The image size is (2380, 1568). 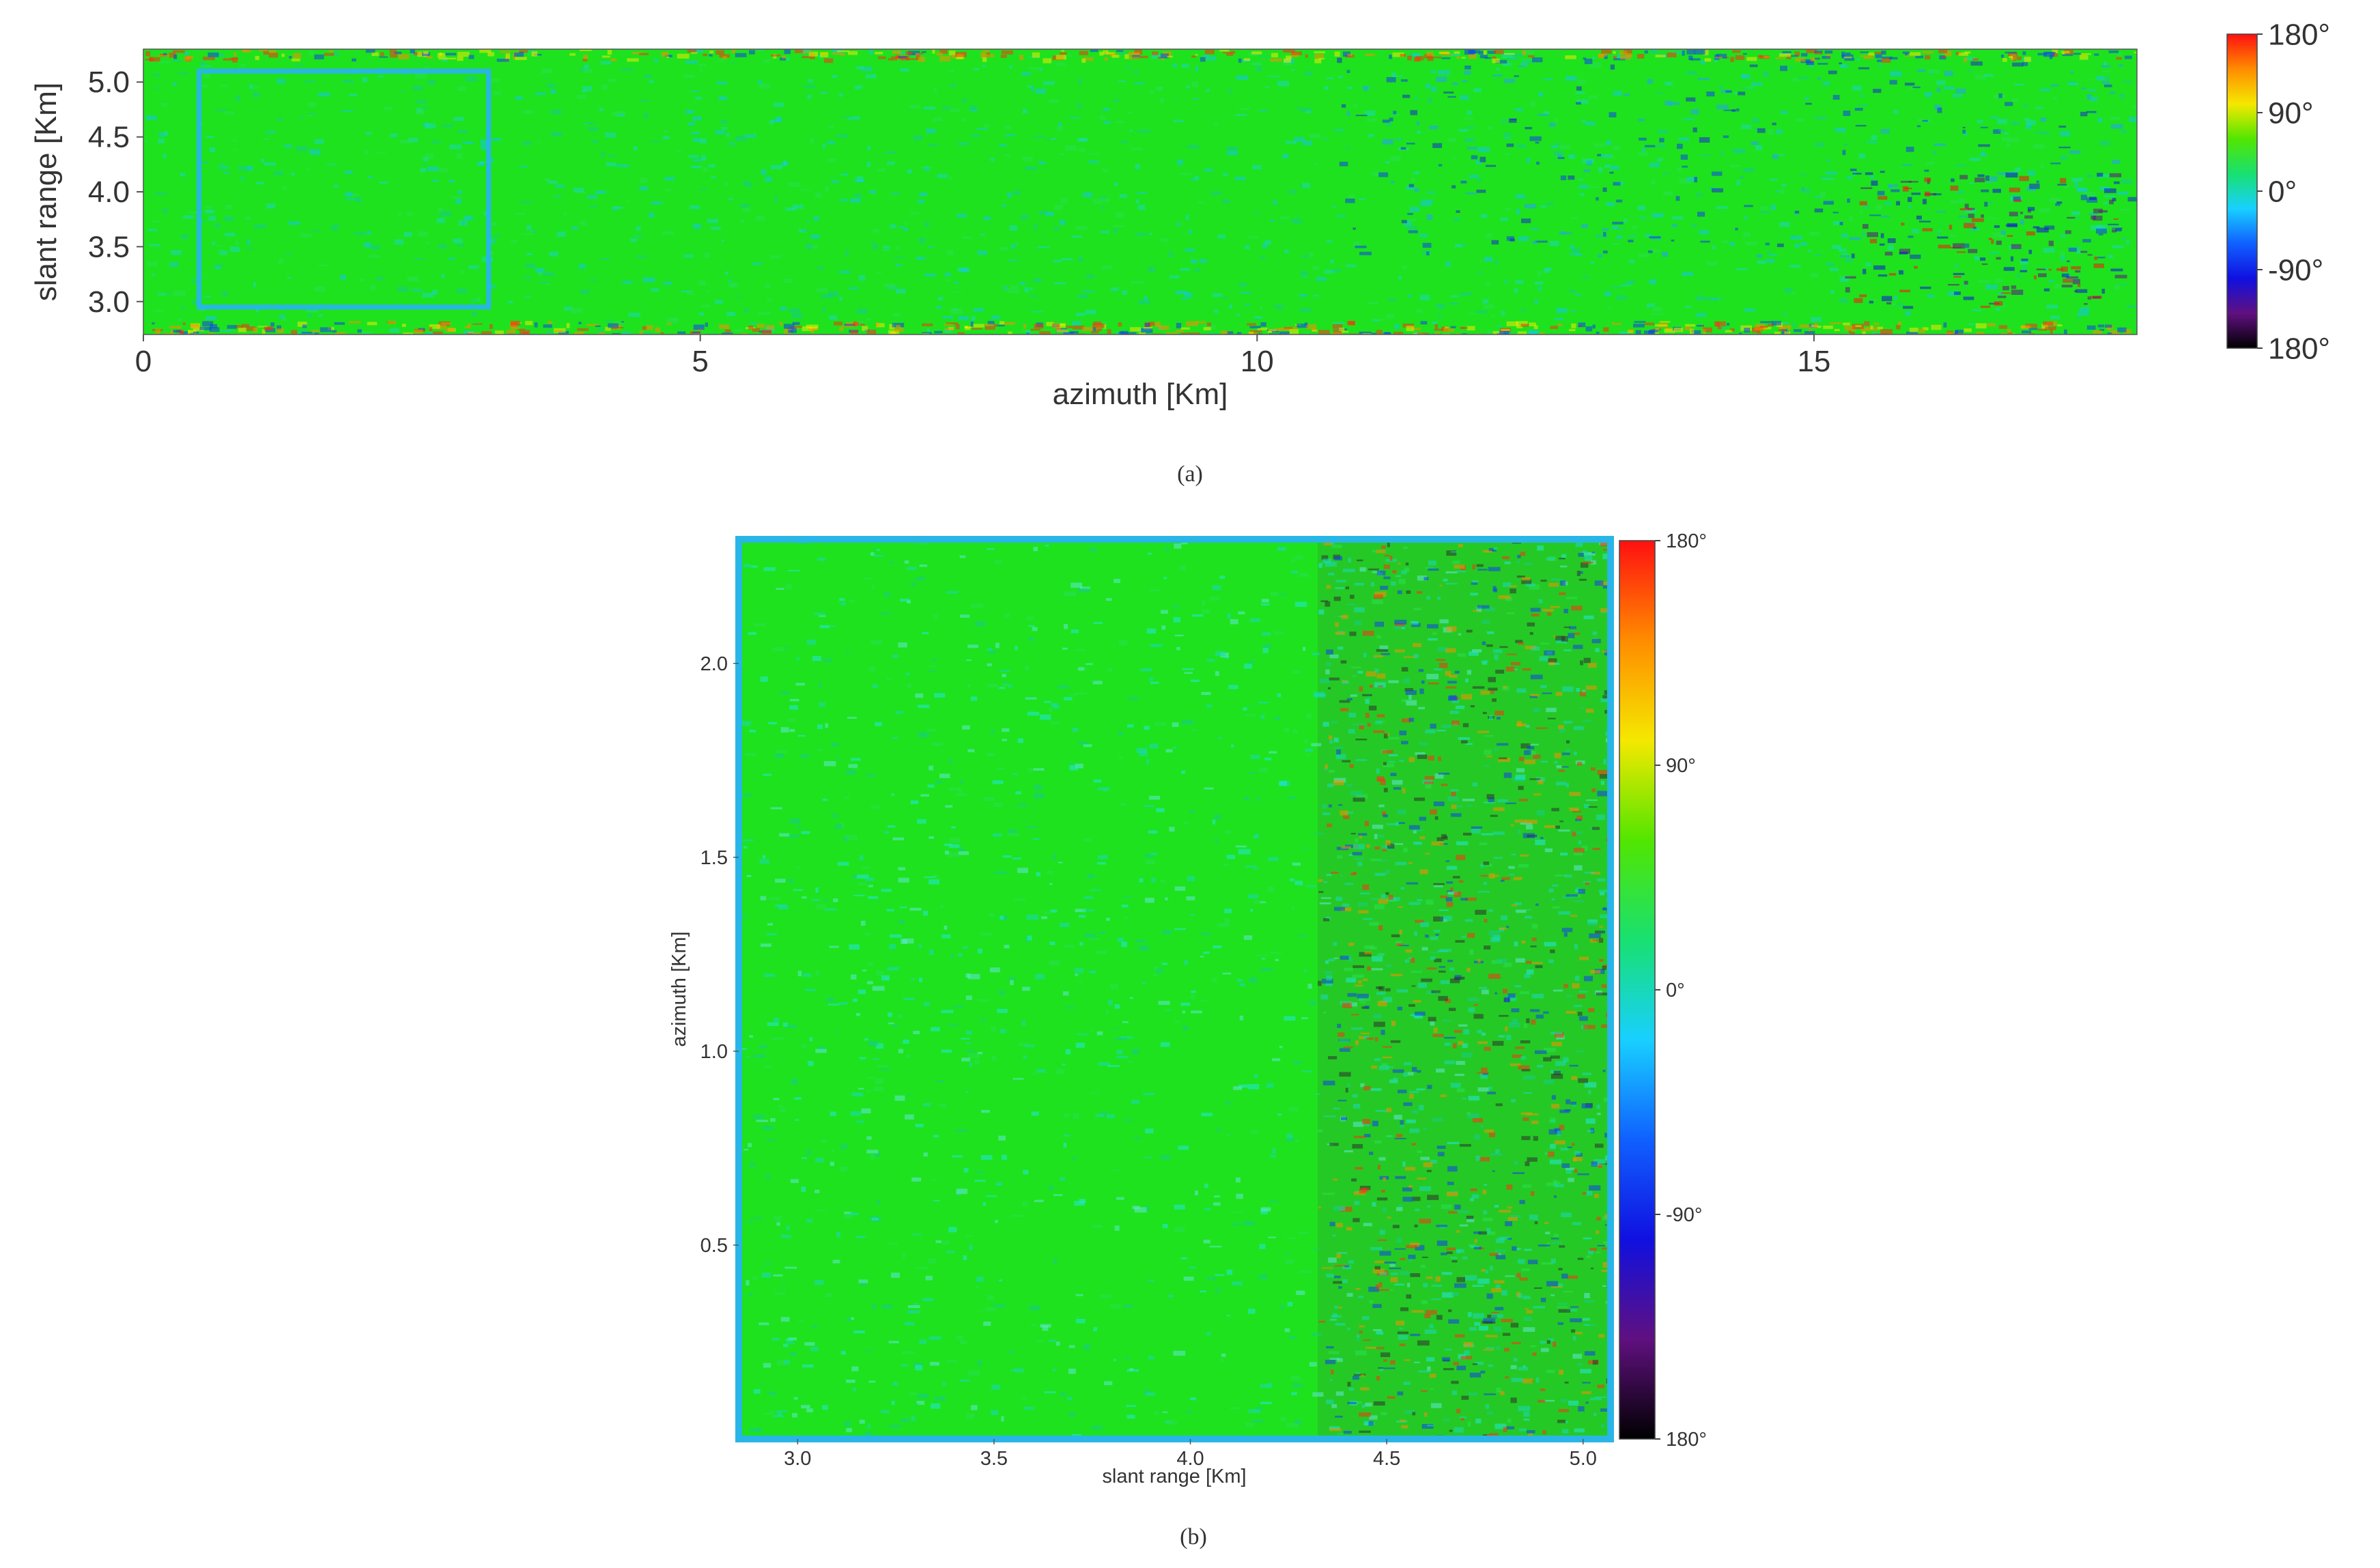 I want to click on panel-a-x-axis-label: azimuth [Km], so click(x=1140, y=394).